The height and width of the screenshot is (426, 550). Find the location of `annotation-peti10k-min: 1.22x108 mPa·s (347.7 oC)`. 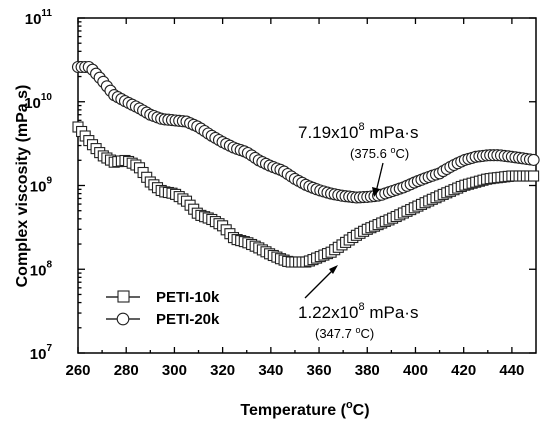

annotation-peti10k-min: 1.22x108 mPa·s (347.7 oC) is located at coordinates (358, 303).